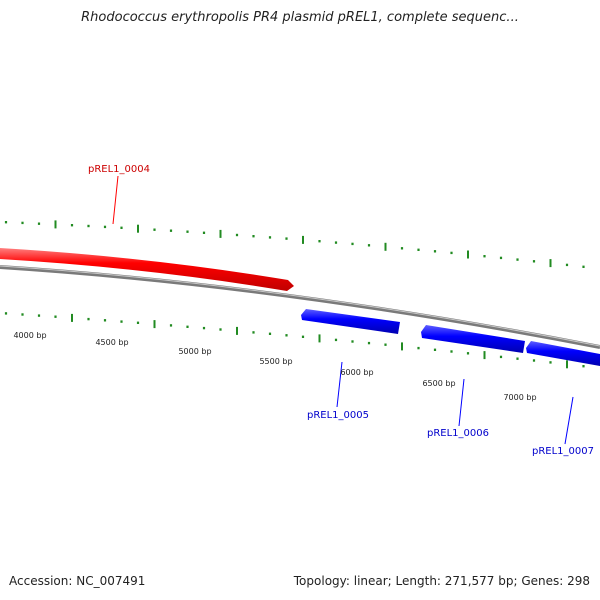 The width and height of the screenshot is (600, 600). What do you see at coordinates (563, 451) in the screenshot?
I see `gene-label-pREL1_0007: pREL1_0007` at bounding box center [563, 451].